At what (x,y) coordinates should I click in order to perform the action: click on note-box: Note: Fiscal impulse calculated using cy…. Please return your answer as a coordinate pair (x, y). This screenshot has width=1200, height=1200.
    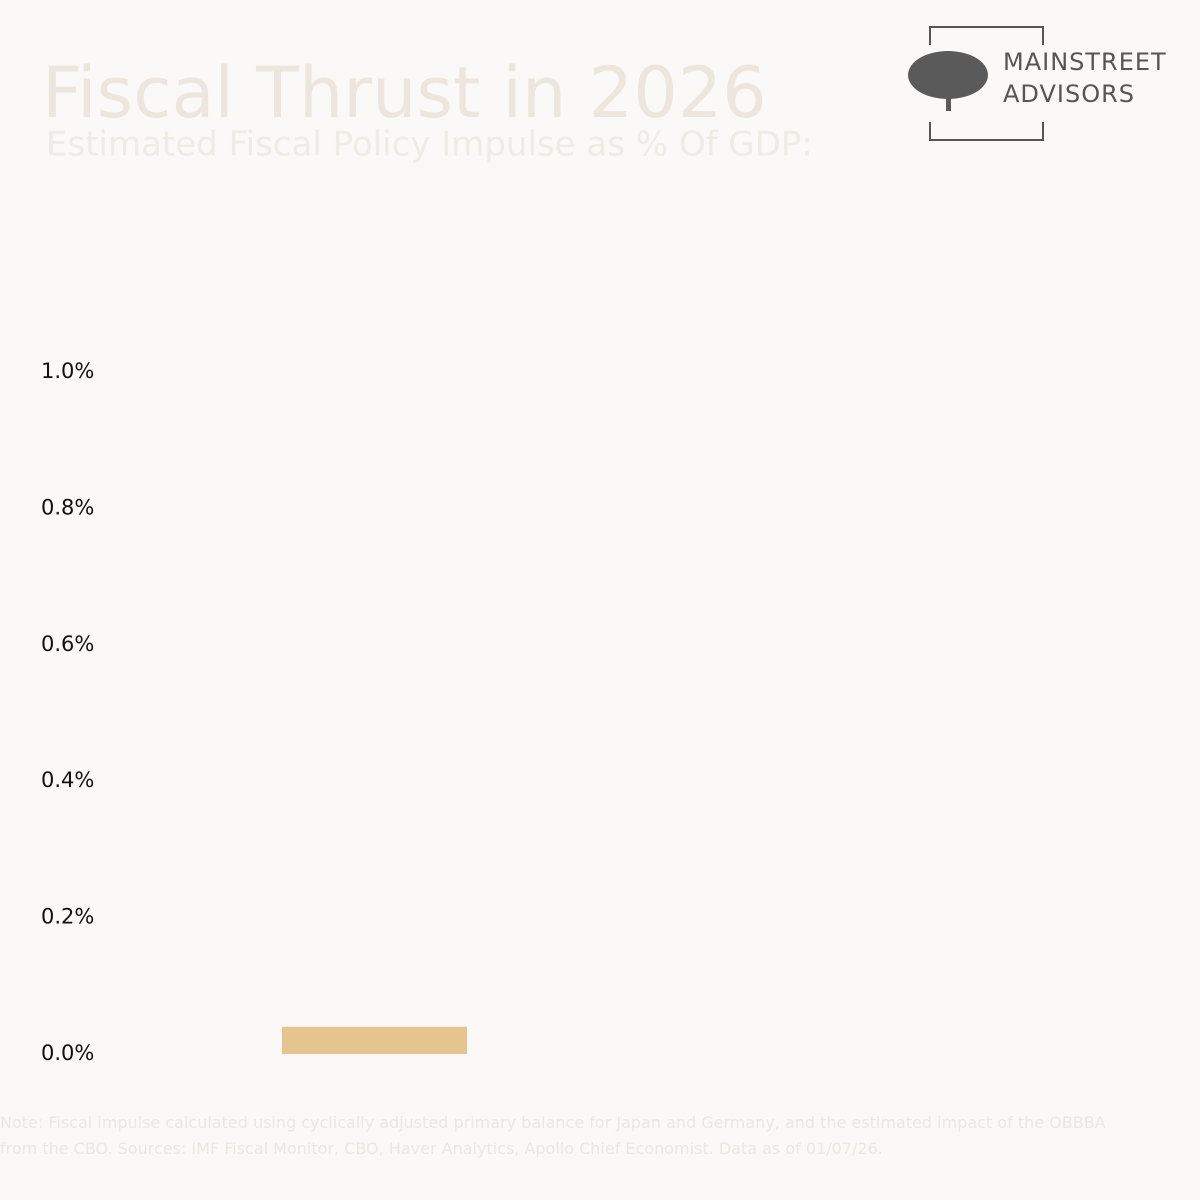
    Looking at the image, I should click on (553, 1135).